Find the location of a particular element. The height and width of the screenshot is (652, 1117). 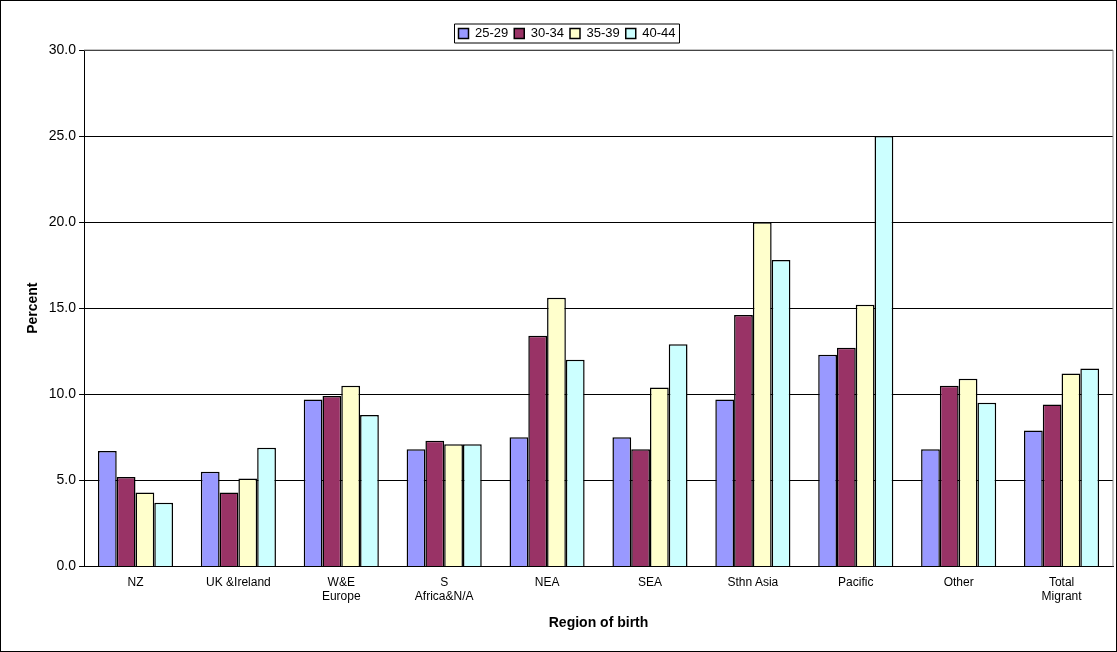

x-tick-label: UK &Ireland is located at coordinates (238, 581).